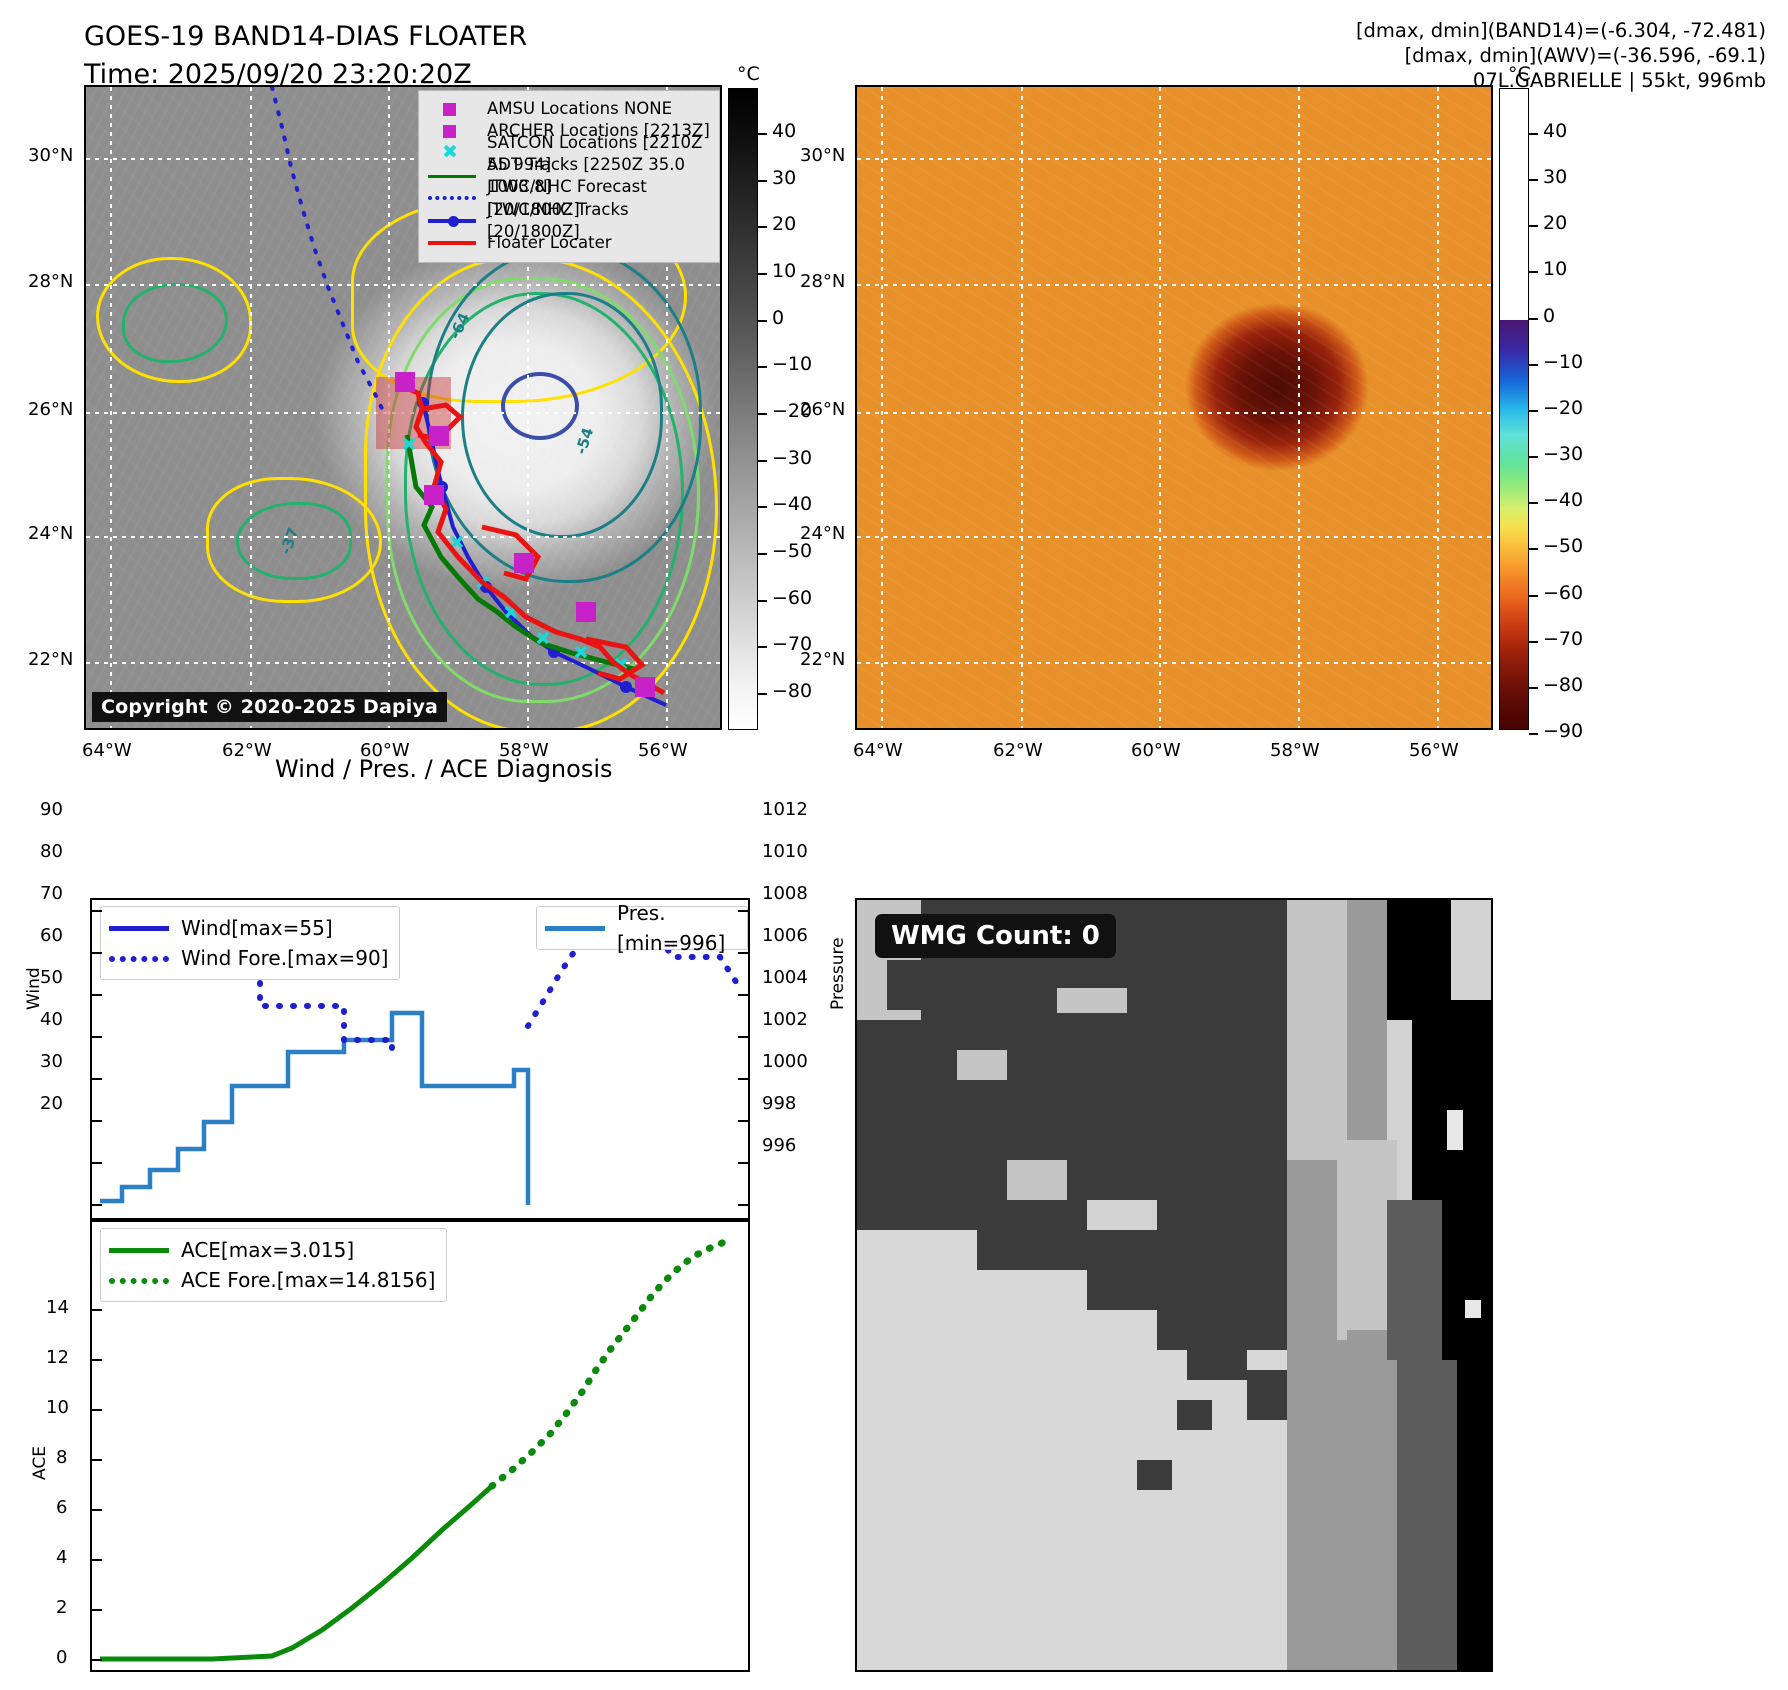 The width and height of the screenshot is (1788, 1690). I want to click on dmax-awv-text: [dmax, dmin](AWV)=(-36.596, -69.1), so click(1585, 55).